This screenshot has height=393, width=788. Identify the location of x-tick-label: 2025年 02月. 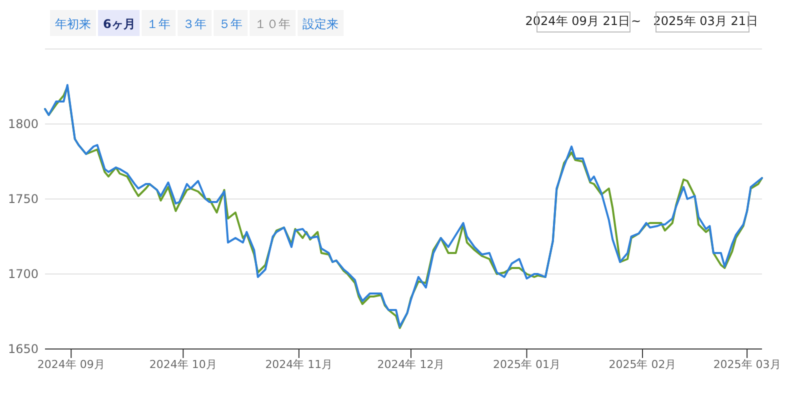
(642, 364).